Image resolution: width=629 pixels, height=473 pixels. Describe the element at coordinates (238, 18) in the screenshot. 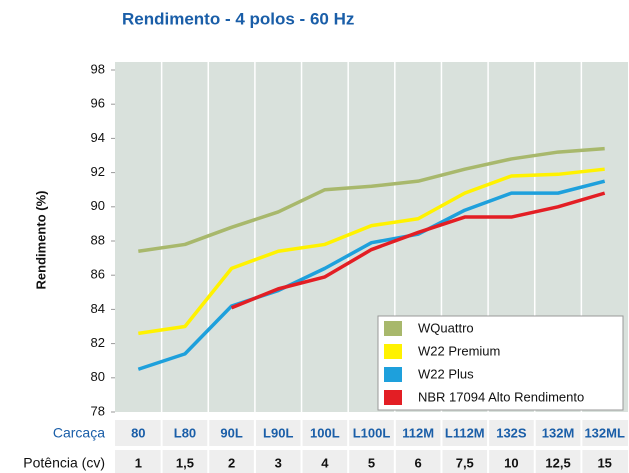

I see `chart-title: Rendimento - 4 polos - 60 Hz` at that location.